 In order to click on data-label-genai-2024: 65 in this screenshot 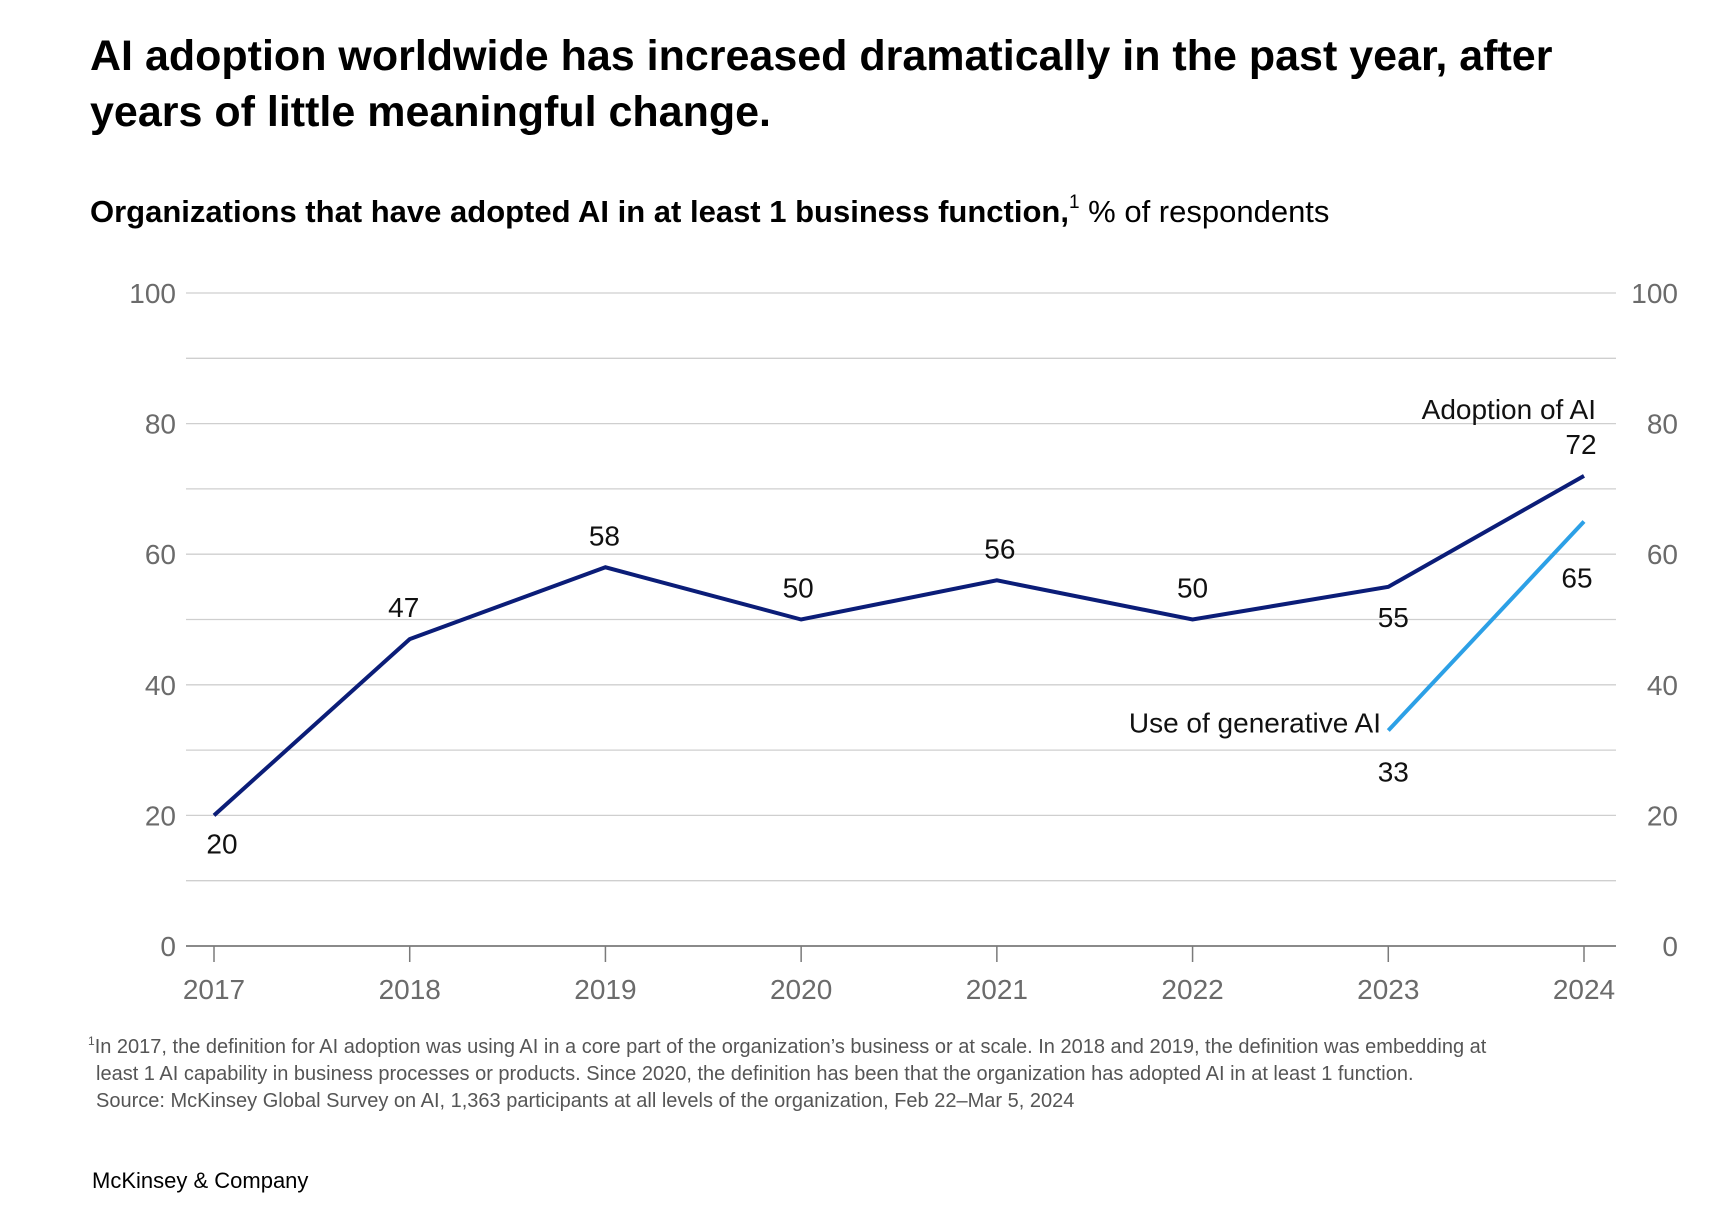, I will do `click(1576, 578)`.